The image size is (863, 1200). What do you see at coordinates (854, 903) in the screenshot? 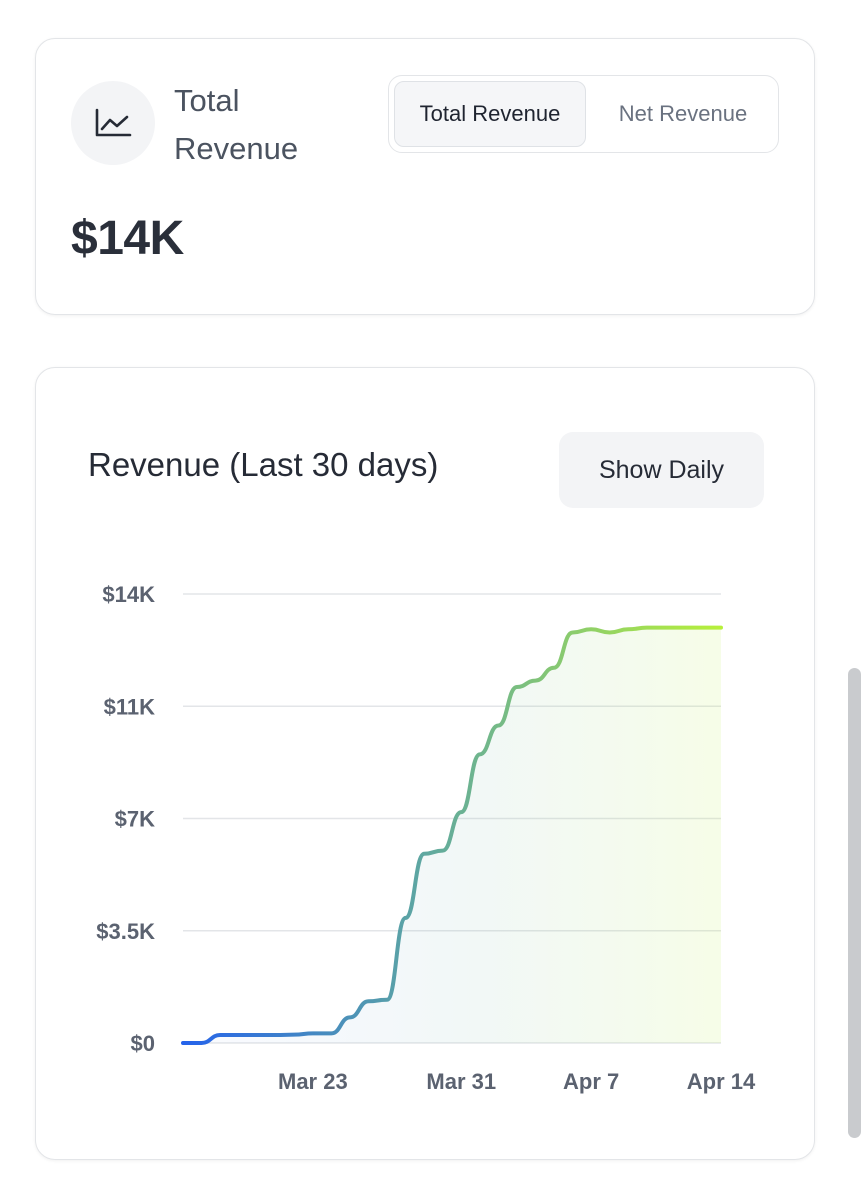
I see `scrollbar` at bounding box center [854, 903].